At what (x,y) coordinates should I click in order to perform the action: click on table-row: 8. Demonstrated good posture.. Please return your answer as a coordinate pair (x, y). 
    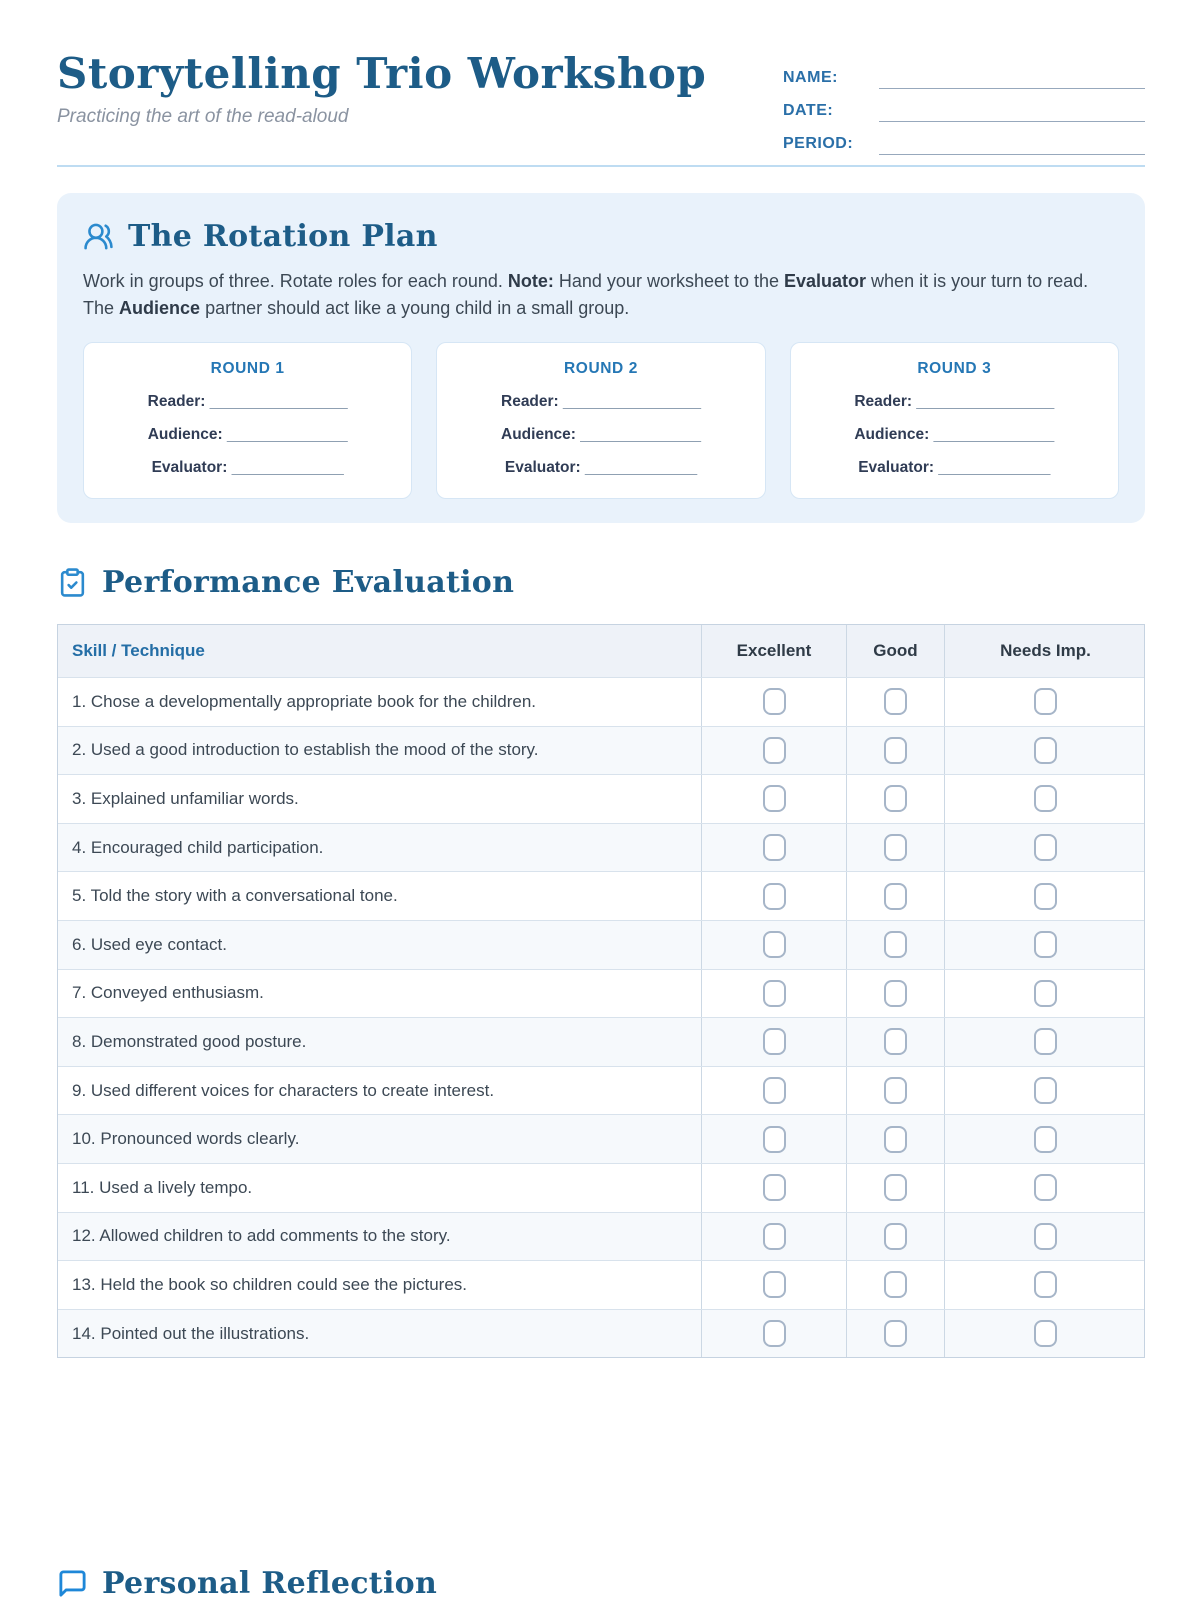
    Looking at the image, I should click on (601, 1041).